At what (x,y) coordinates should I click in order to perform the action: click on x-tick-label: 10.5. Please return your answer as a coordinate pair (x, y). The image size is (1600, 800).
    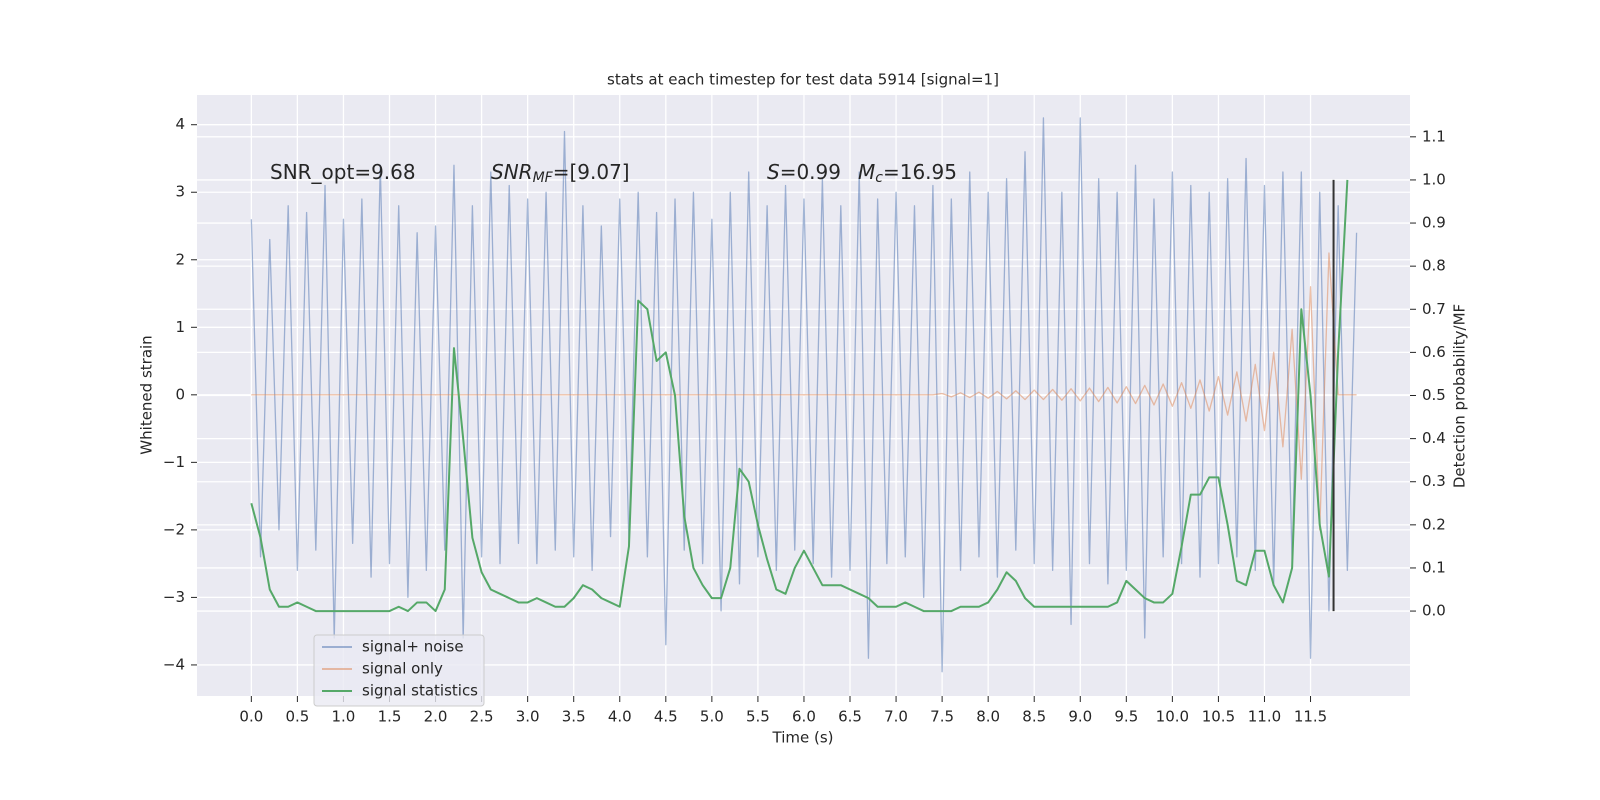
    Looking at the image, I should click on (1218, 717).